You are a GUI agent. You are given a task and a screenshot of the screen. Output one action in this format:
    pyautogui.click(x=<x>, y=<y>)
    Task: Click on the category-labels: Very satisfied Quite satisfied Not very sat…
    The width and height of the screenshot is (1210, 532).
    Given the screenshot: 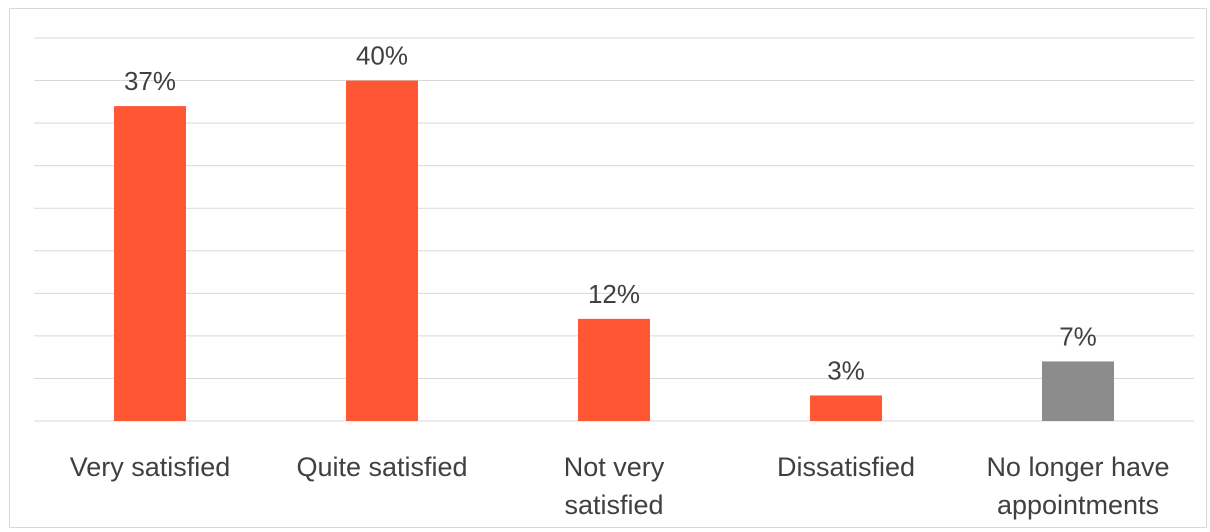 What is the action you would take?
    pyautogui.click(x=620, y=486)
    